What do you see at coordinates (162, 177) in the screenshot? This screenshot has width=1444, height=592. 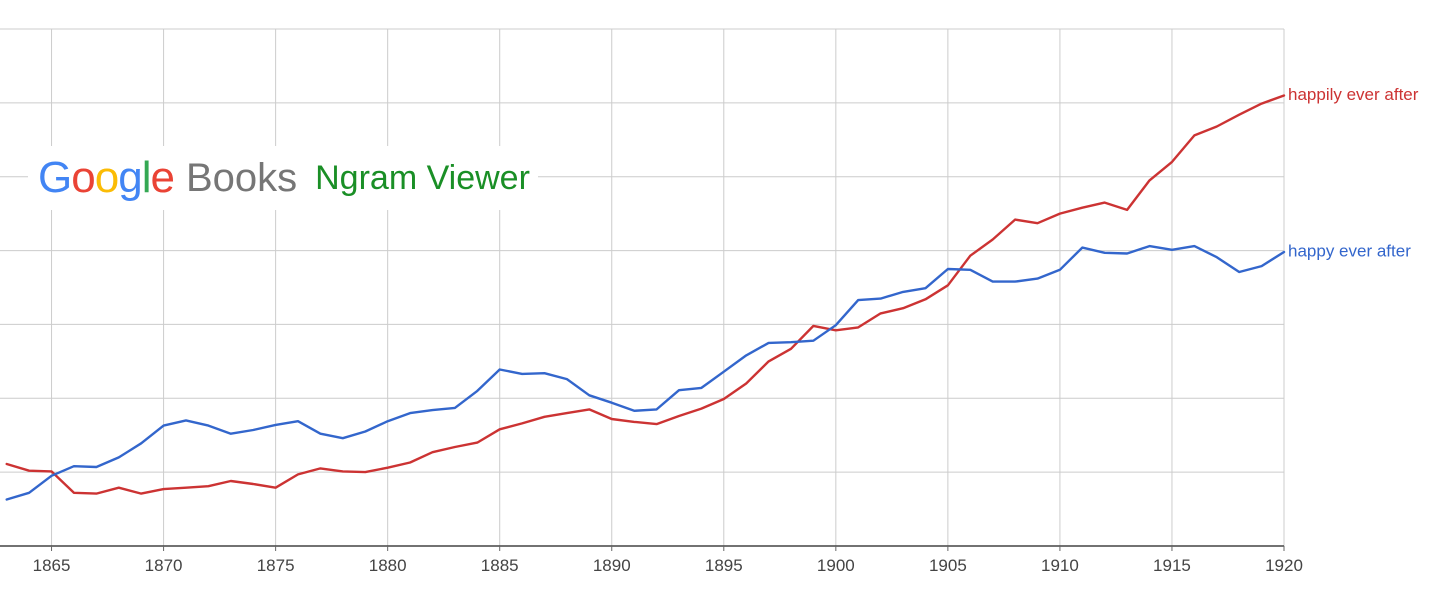 I see `google-letter: e` at bounding box center [162, 177].